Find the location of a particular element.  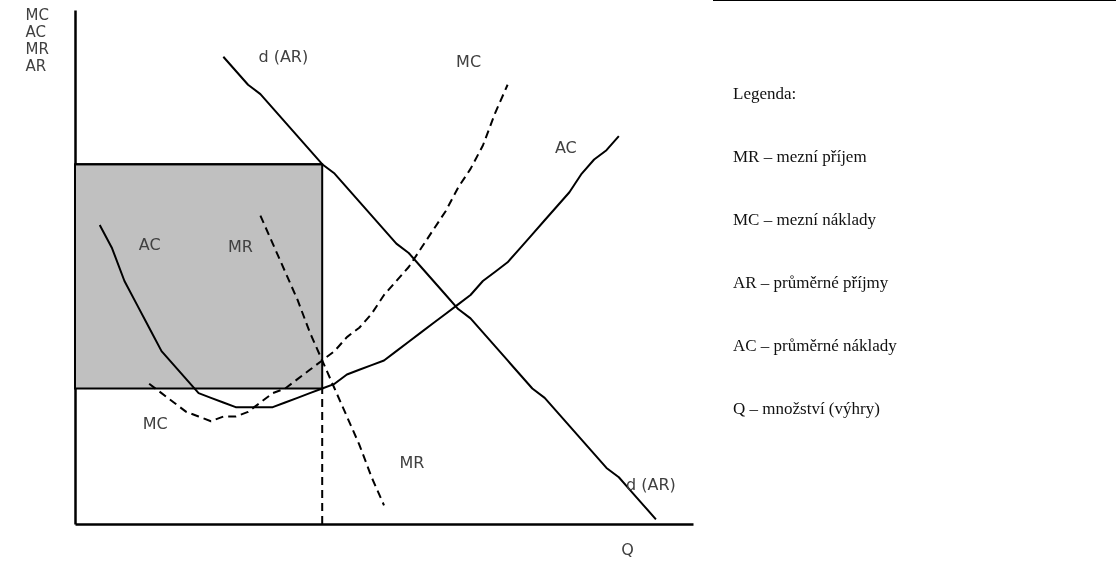

text: MR – mezní příjem is located at coordinates (800, 157).